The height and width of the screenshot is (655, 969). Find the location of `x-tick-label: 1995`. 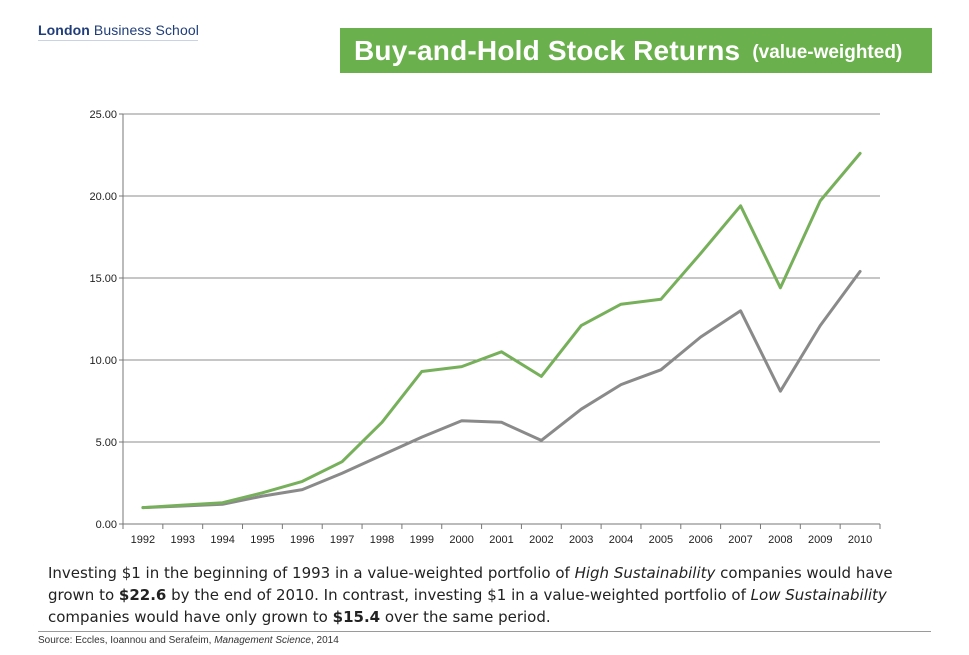

x-tick-label: 1995 is located at coordinates (262, 540).